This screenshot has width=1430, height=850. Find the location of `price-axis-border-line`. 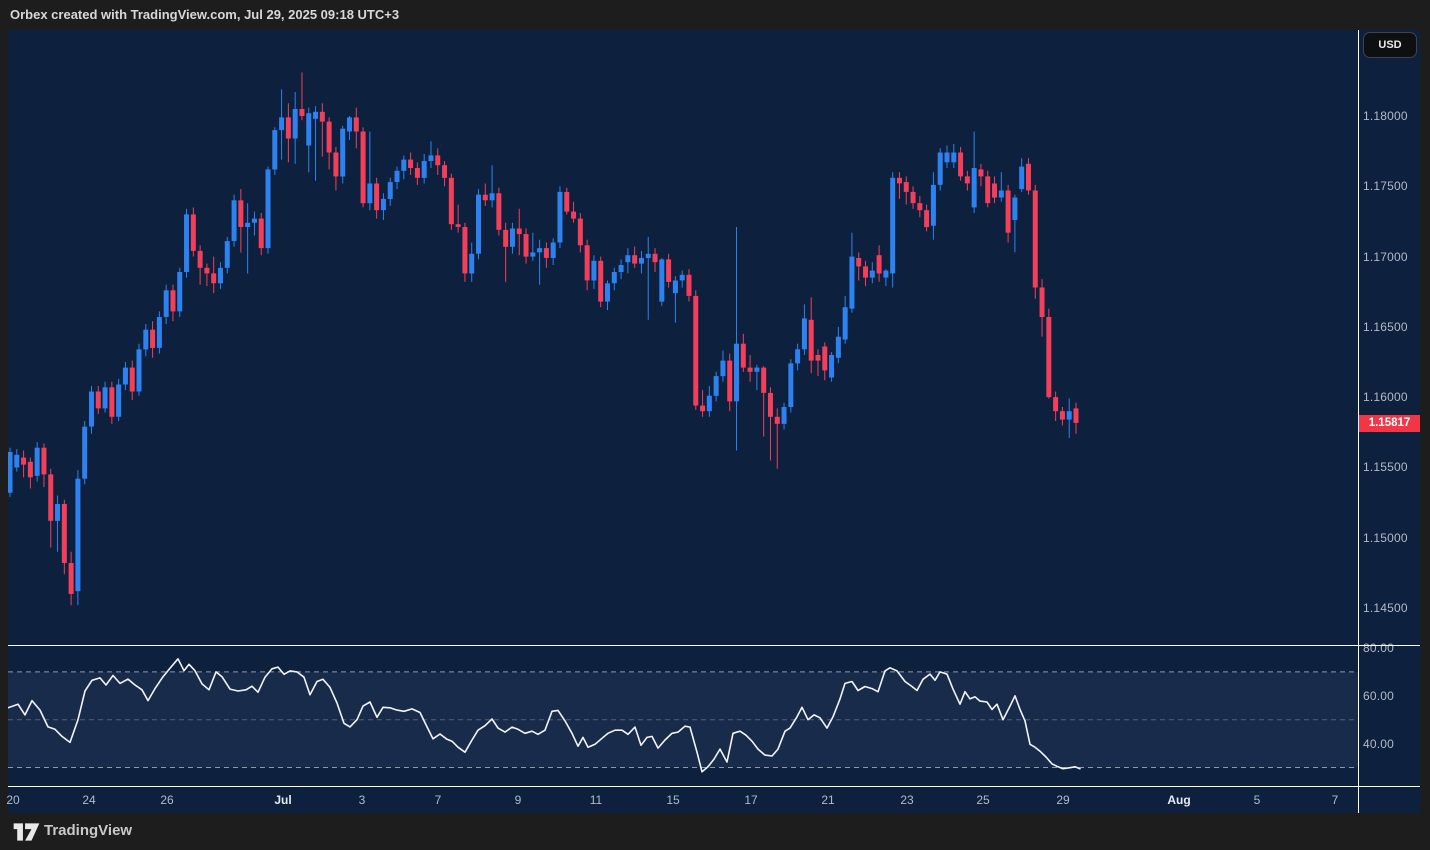

price-axis-border-line is located at coordinates (1358, 421).